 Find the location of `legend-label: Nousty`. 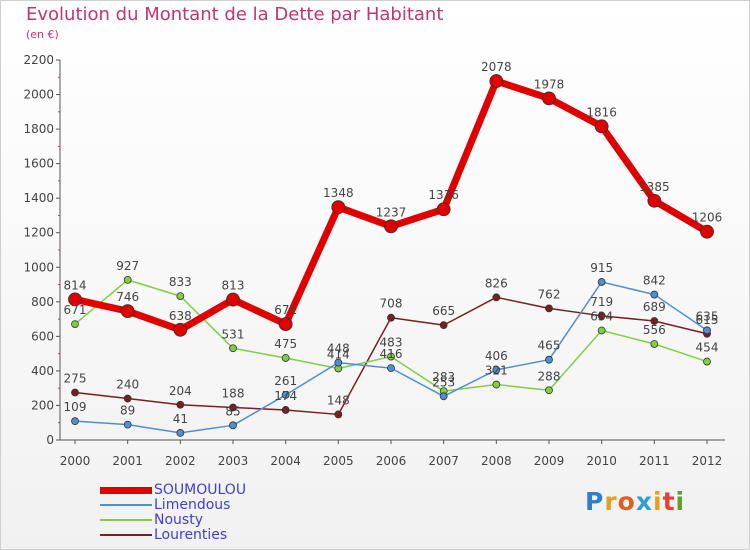

legend-label: Nousty is located at coordinates (178, 520).